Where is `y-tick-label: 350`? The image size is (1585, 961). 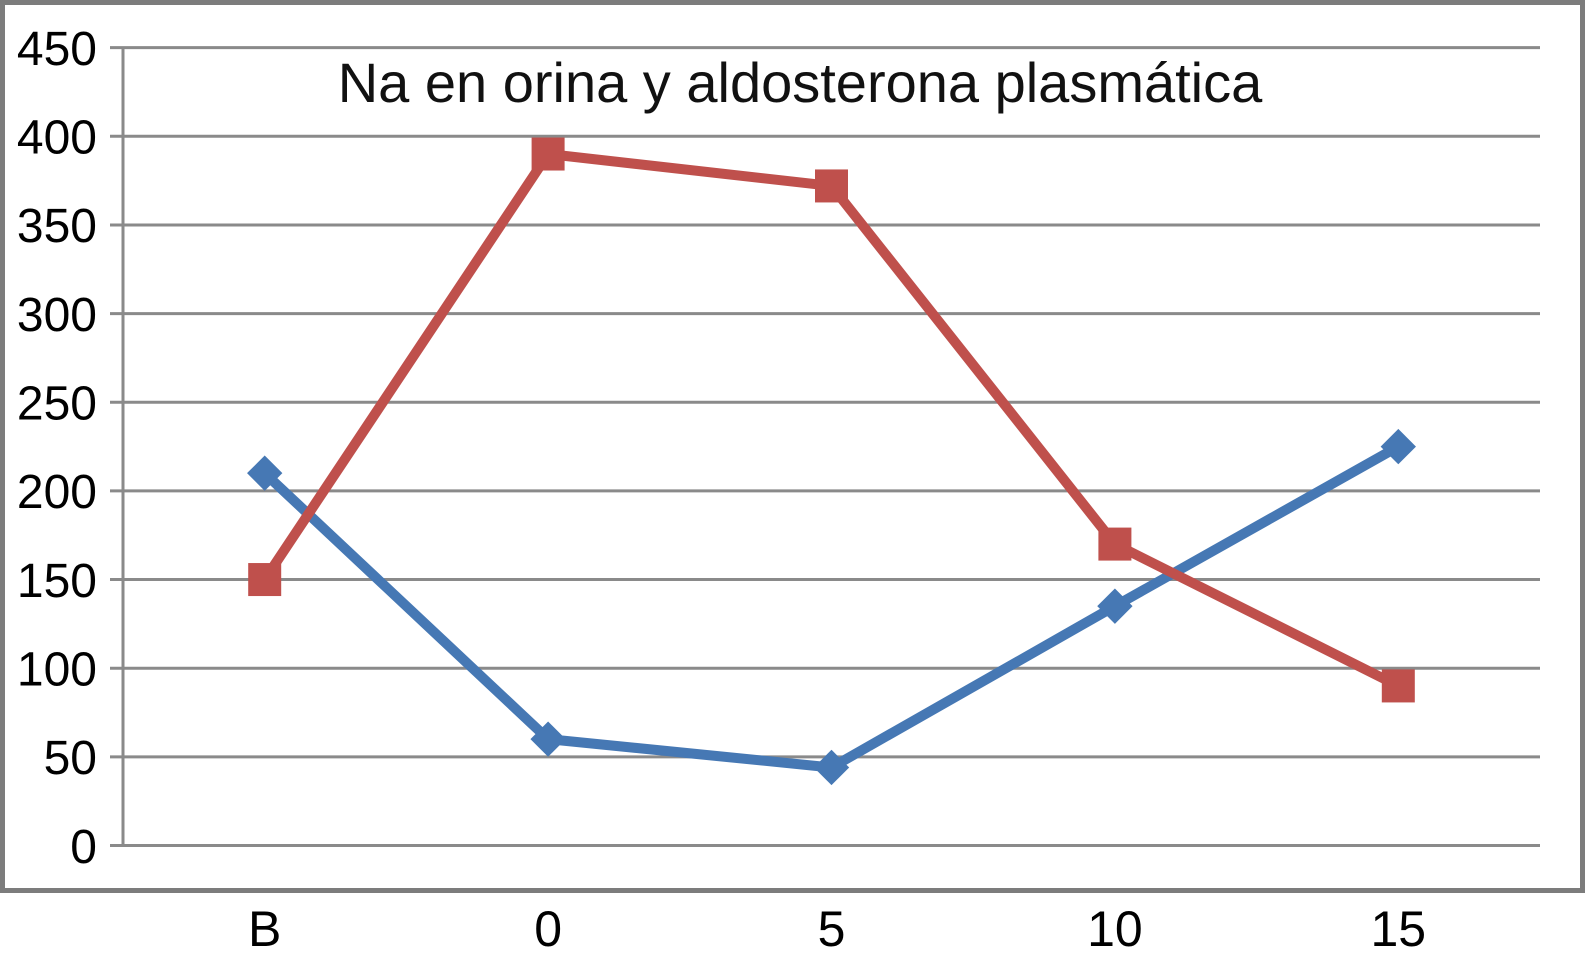 y-tick-label: 350 is located at coordinates (57, 226).